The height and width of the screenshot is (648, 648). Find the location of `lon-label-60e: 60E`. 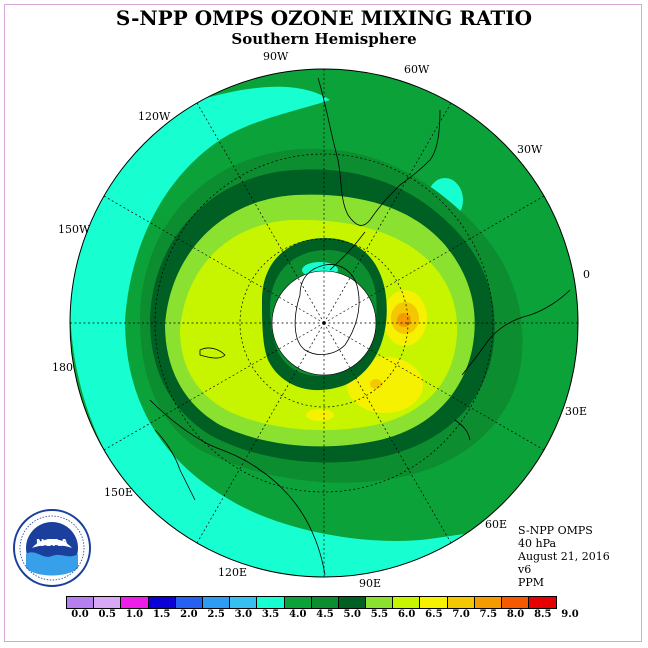

lon-label-60e: 60E is located at coordinates (496, 524).